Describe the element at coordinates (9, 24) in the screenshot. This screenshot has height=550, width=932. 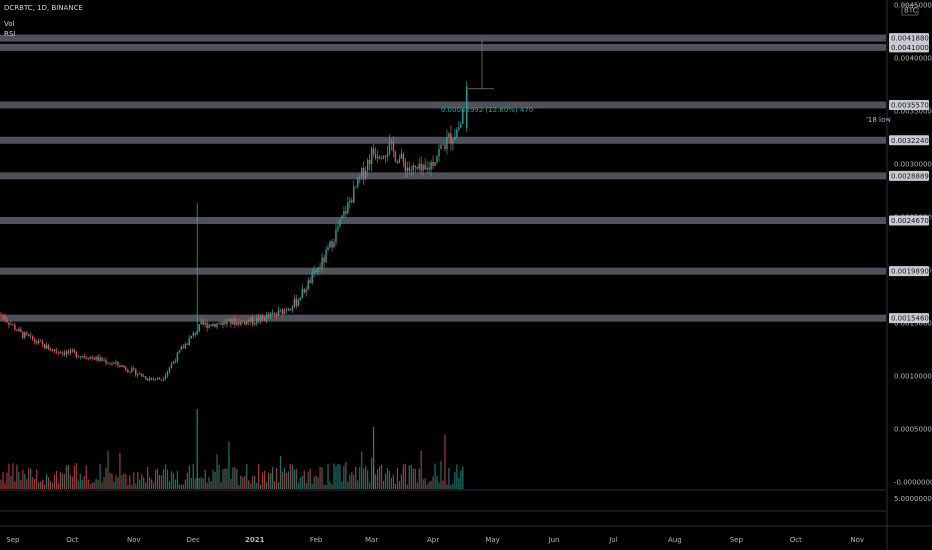
I see `vol-legend: Vol` at that location.